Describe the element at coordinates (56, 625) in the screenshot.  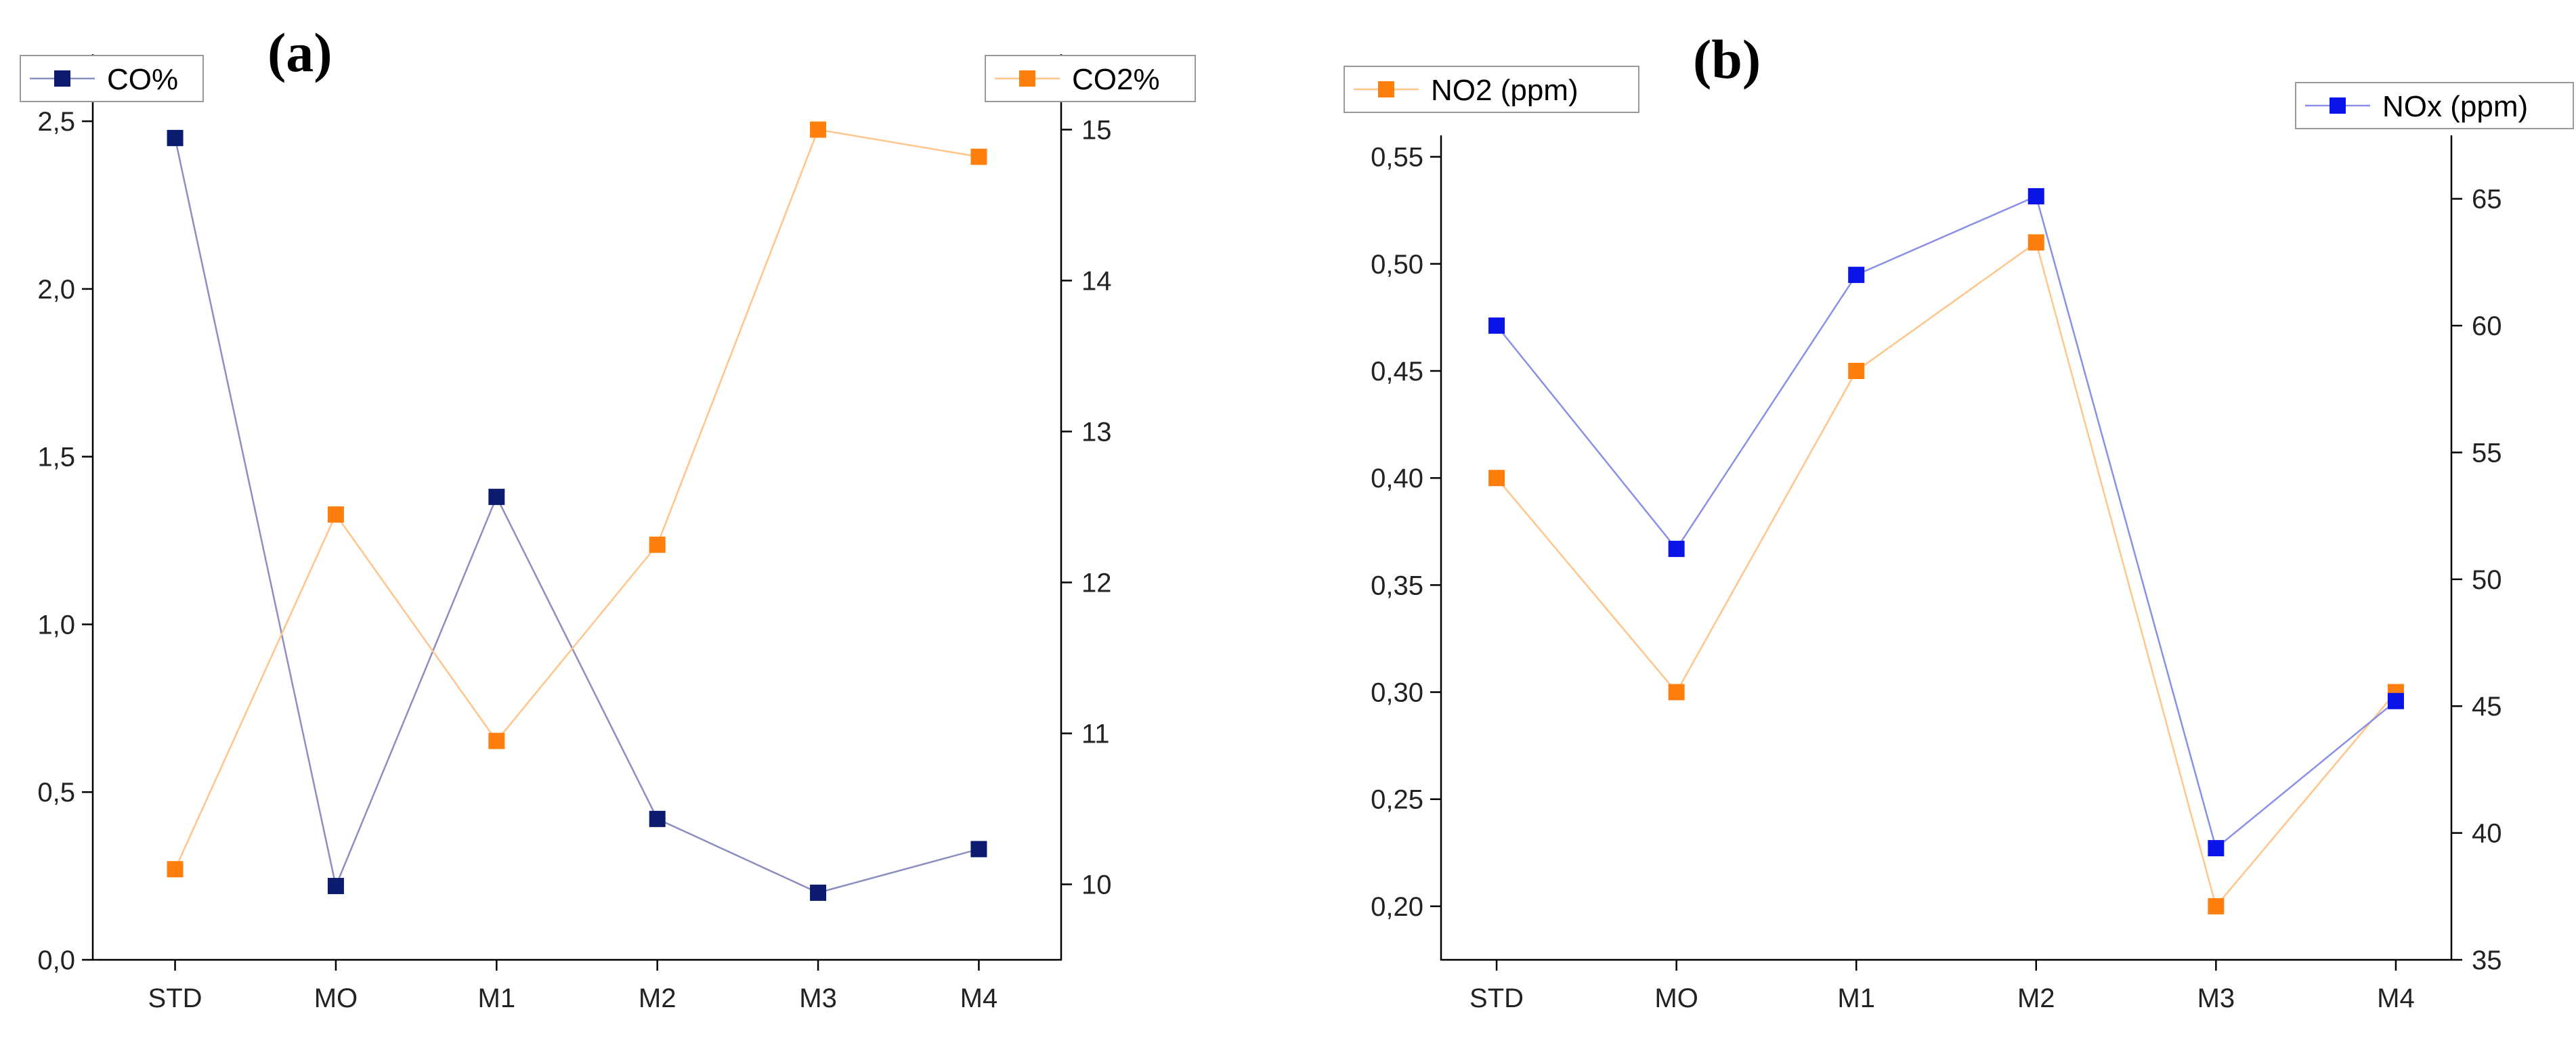
I see `y-left-tick-label: 1,0` at that location.